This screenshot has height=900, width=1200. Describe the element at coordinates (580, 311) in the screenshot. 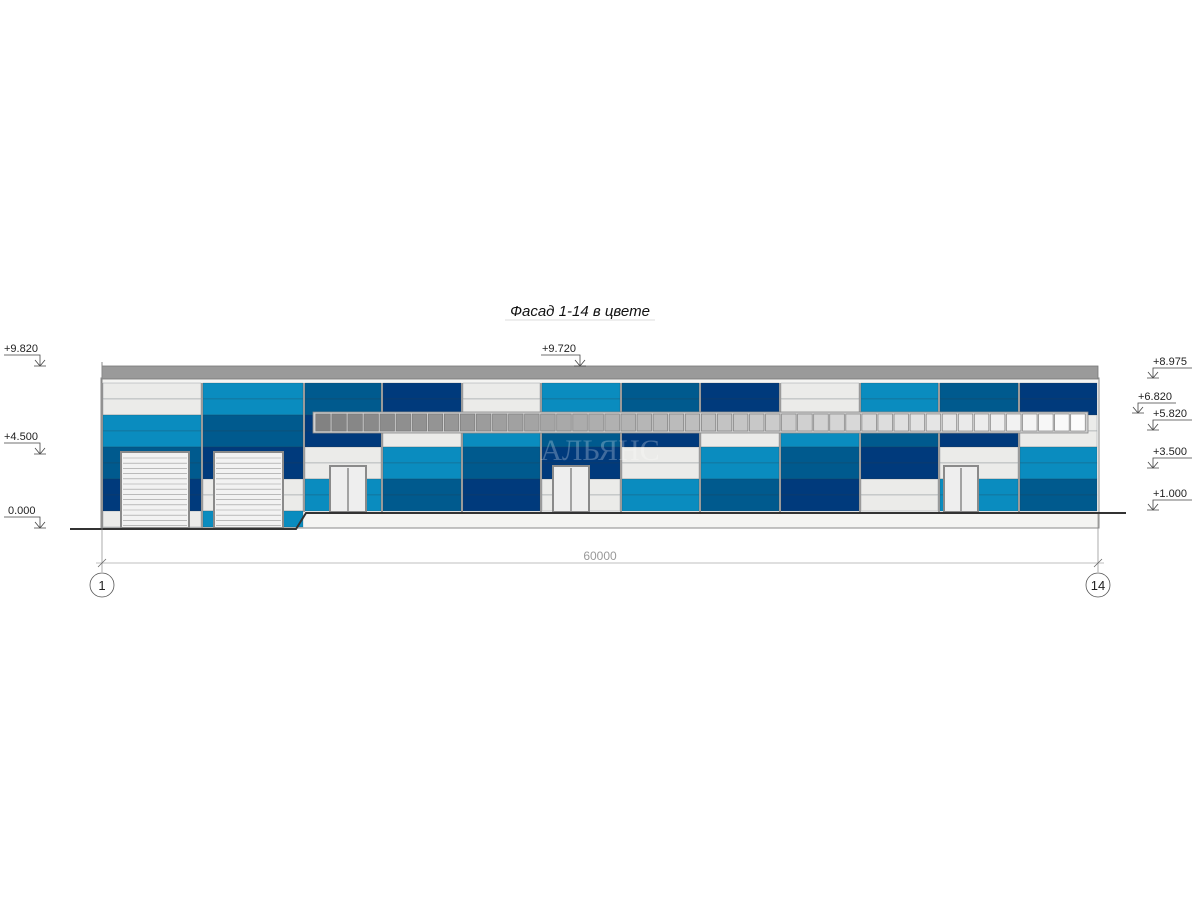

I see `drawing-title: Фасад 1-14 в цвете` at that location.